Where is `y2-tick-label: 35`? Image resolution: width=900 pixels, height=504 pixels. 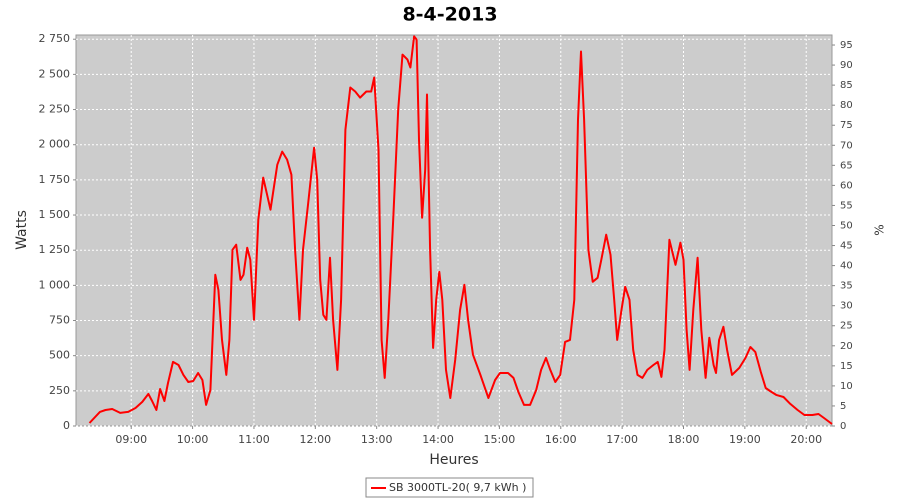
y2-tick-label: 35 is located at coordinates (846, 286).